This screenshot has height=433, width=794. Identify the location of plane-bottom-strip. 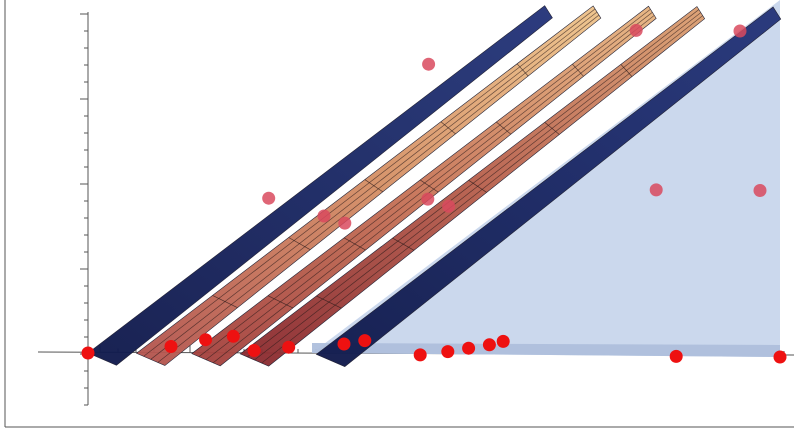
(546, 350).